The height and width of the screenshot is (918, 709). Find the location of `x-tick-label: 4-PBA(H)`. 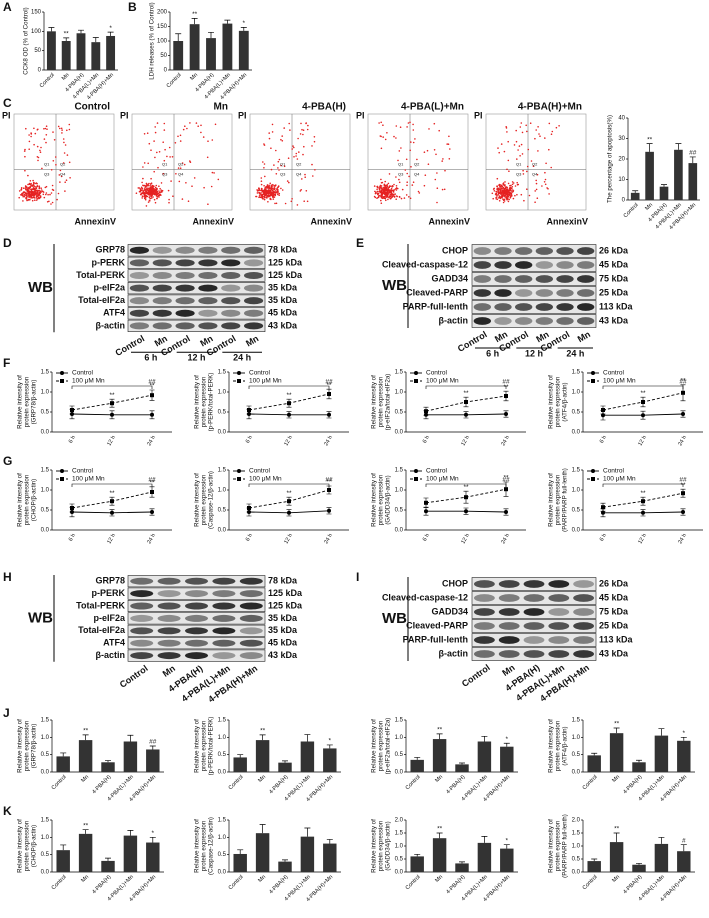

x-tick-label: 4-PBA(H) is located at coordinates (101, 884).